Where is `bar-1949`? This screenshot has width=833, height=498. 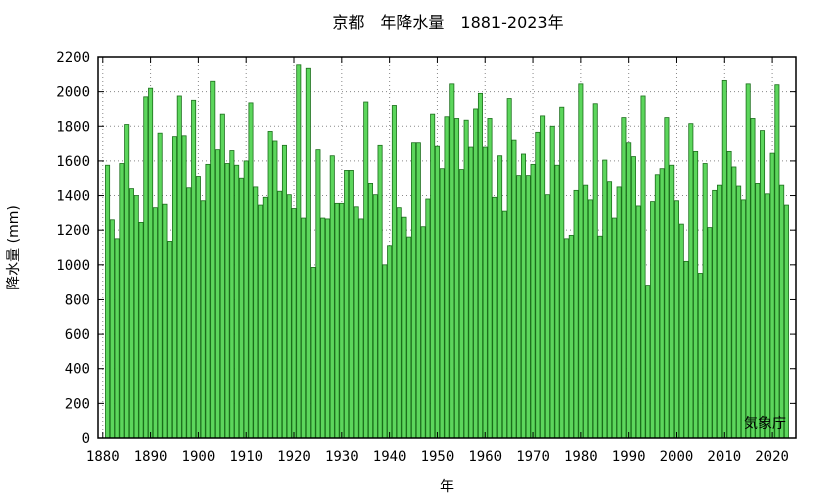 bar-1949 is located at coordinates (433, 276).